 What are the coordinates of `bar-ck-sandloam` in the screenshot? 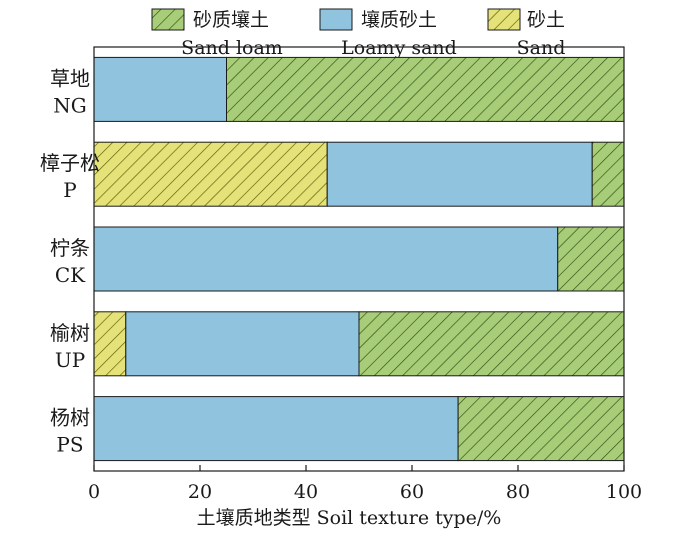 It's located at (591, 259).